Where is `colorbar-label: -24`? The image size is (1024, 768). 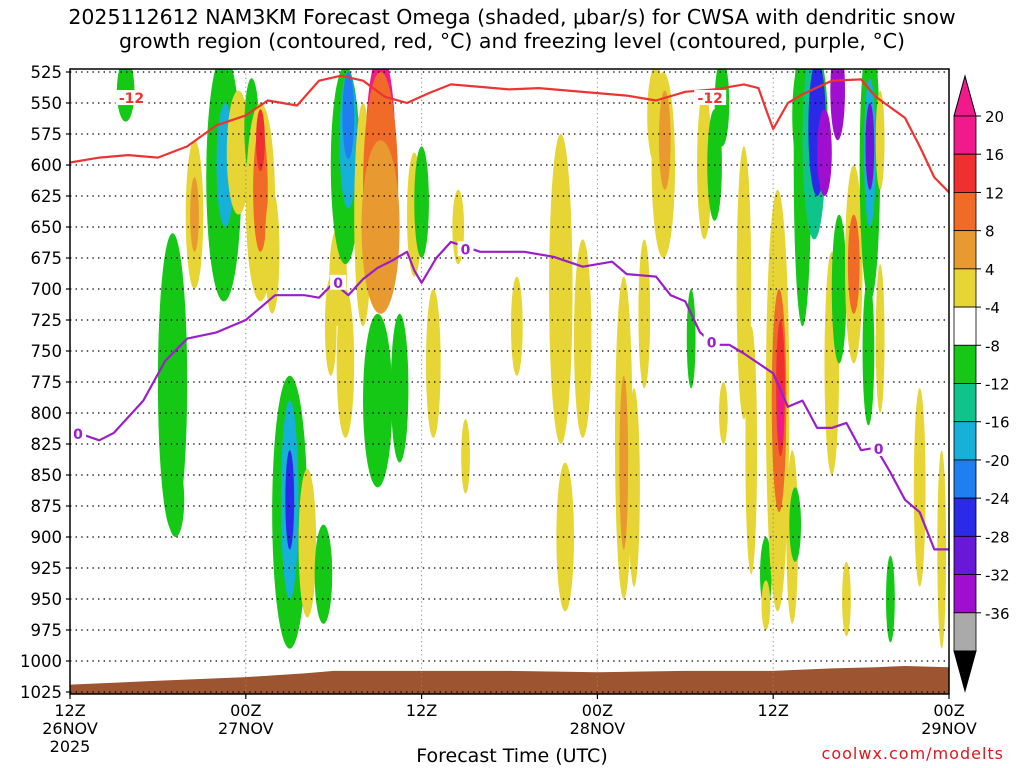 colorbar-label: -24 is located at coordinates (997, 499).